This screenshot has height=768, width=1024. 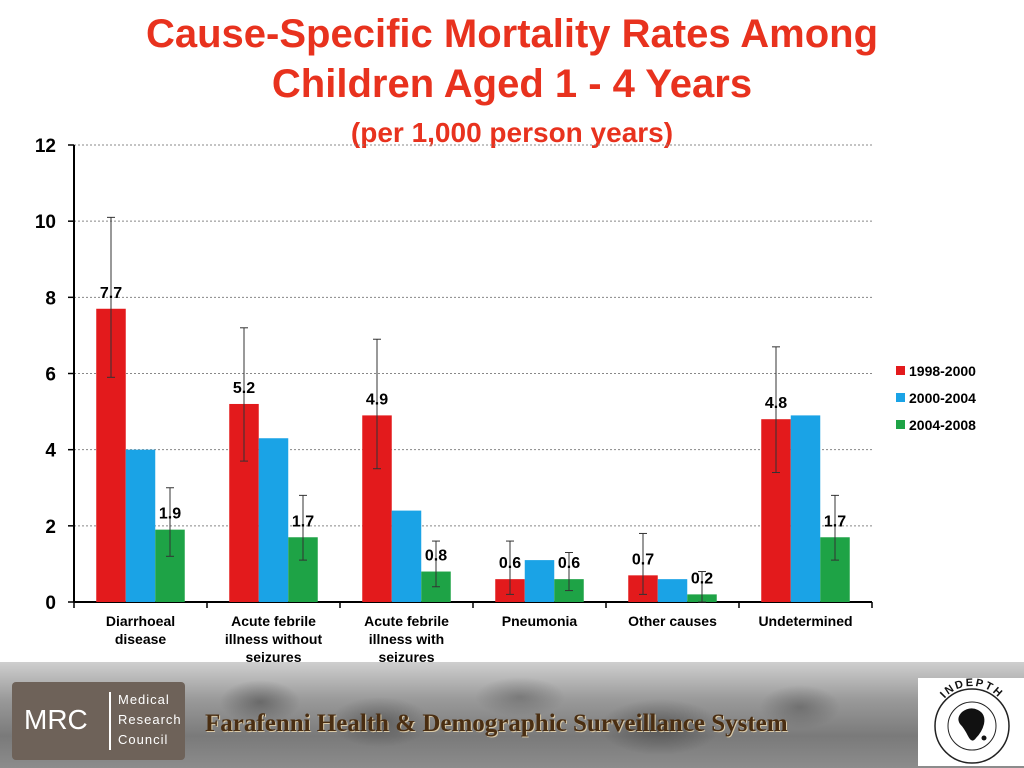 I want to click on data-label: 0.7, so click(x=643, y=559).